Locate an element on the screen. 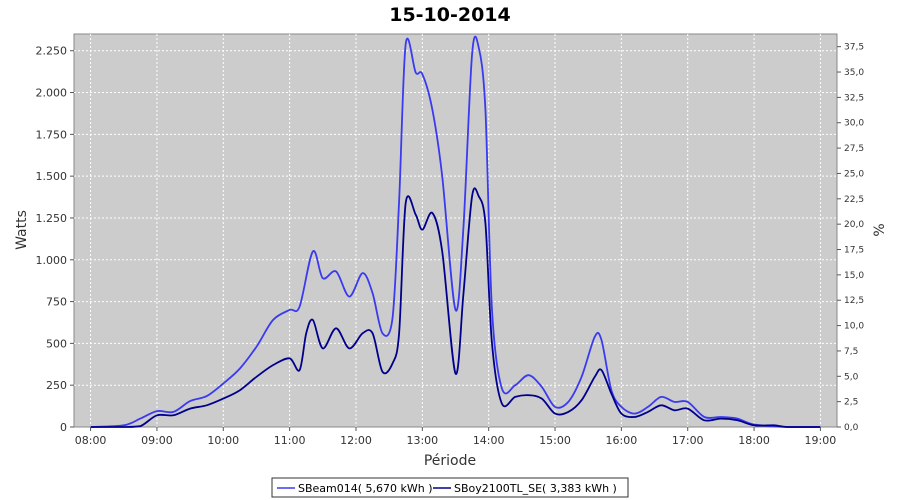 The height and width of the screenshot is (500, 900). y2-tick-label: 10,0 is located at coordinates (854, 327).